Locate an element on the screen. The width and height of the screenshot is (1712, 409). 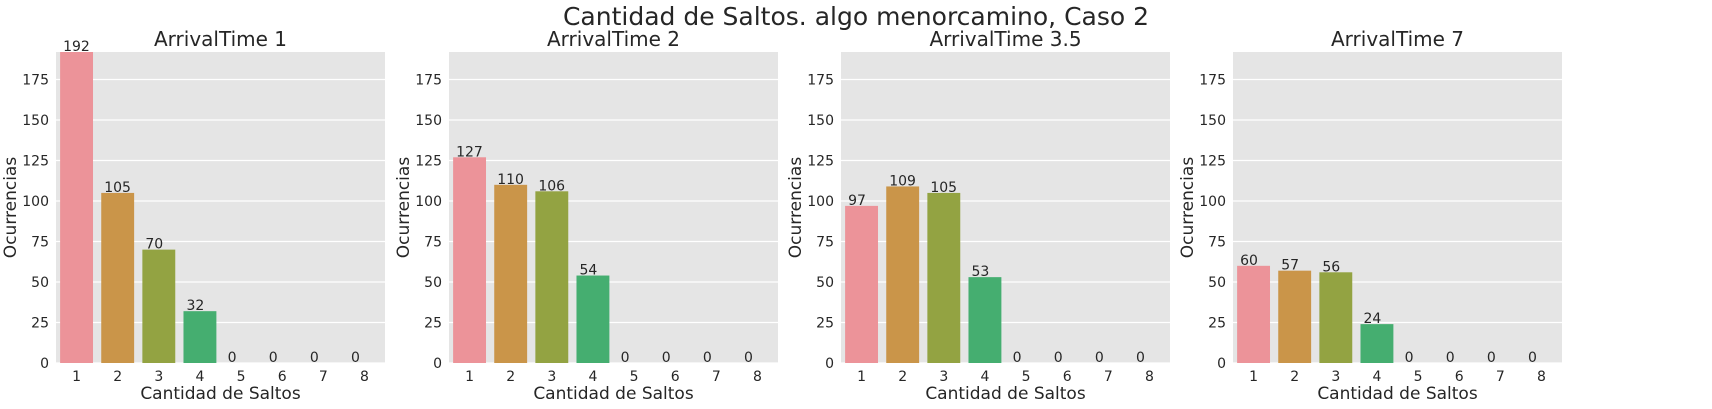
bar-value-label: 24 is located at coordinates (1372, 319).